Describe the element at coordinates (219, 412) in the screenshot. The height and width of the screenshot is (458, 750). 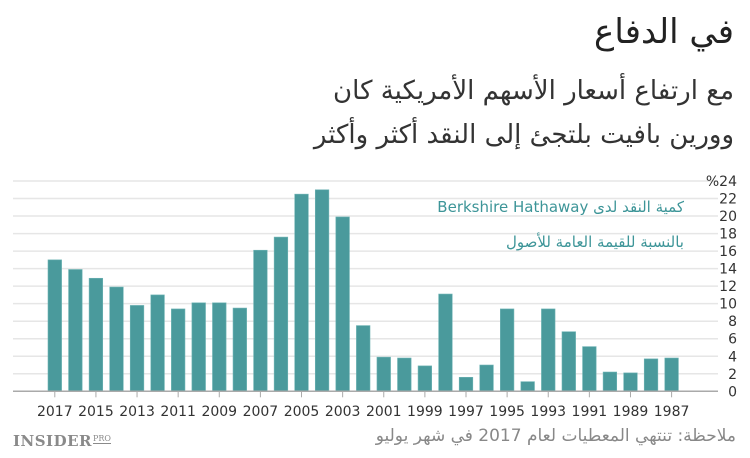
I see `x-tick-label: 2009` at that location.